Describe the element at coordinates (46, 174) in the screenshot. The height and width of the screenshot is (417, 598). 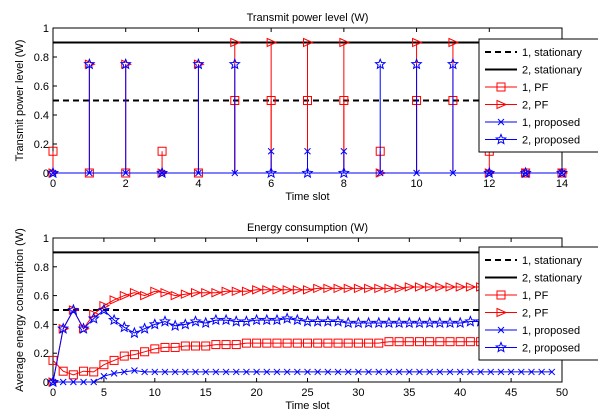
I see `y-tick-label: 0` at that location.